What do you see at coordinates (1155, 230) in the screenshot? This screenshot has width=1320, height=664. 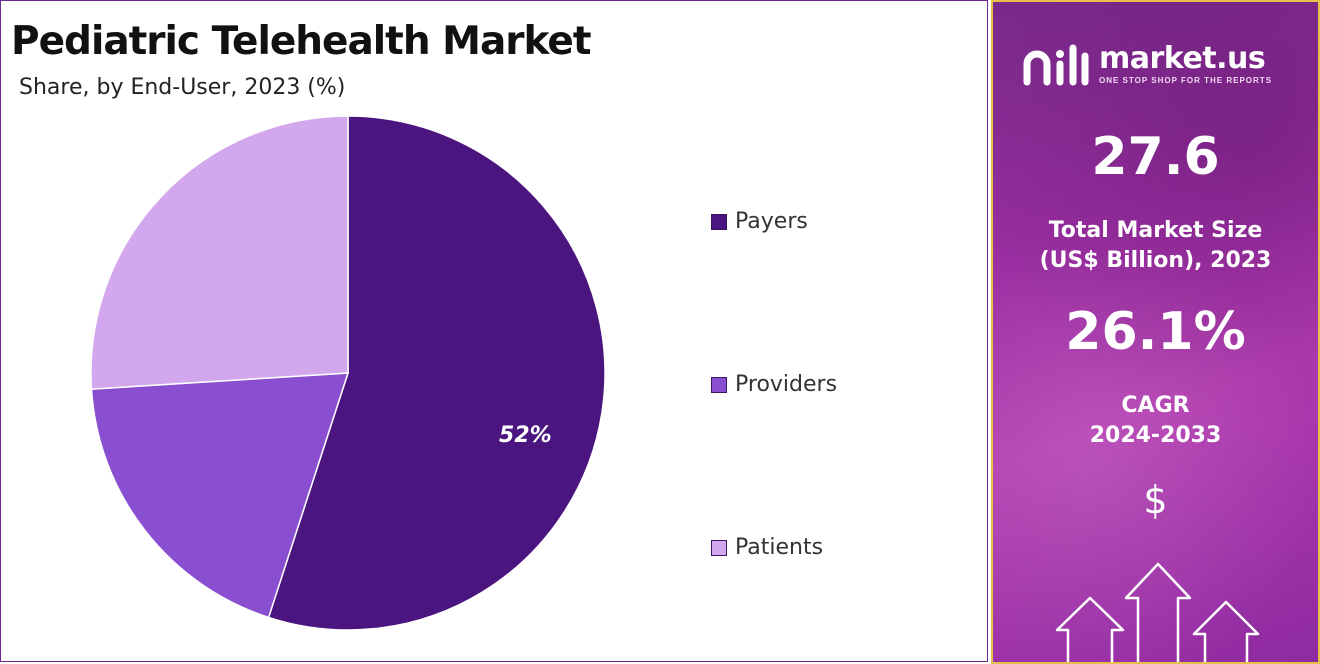 I see `market-size-label-line1: Total Market Size` at bounding box center [1155, 230].